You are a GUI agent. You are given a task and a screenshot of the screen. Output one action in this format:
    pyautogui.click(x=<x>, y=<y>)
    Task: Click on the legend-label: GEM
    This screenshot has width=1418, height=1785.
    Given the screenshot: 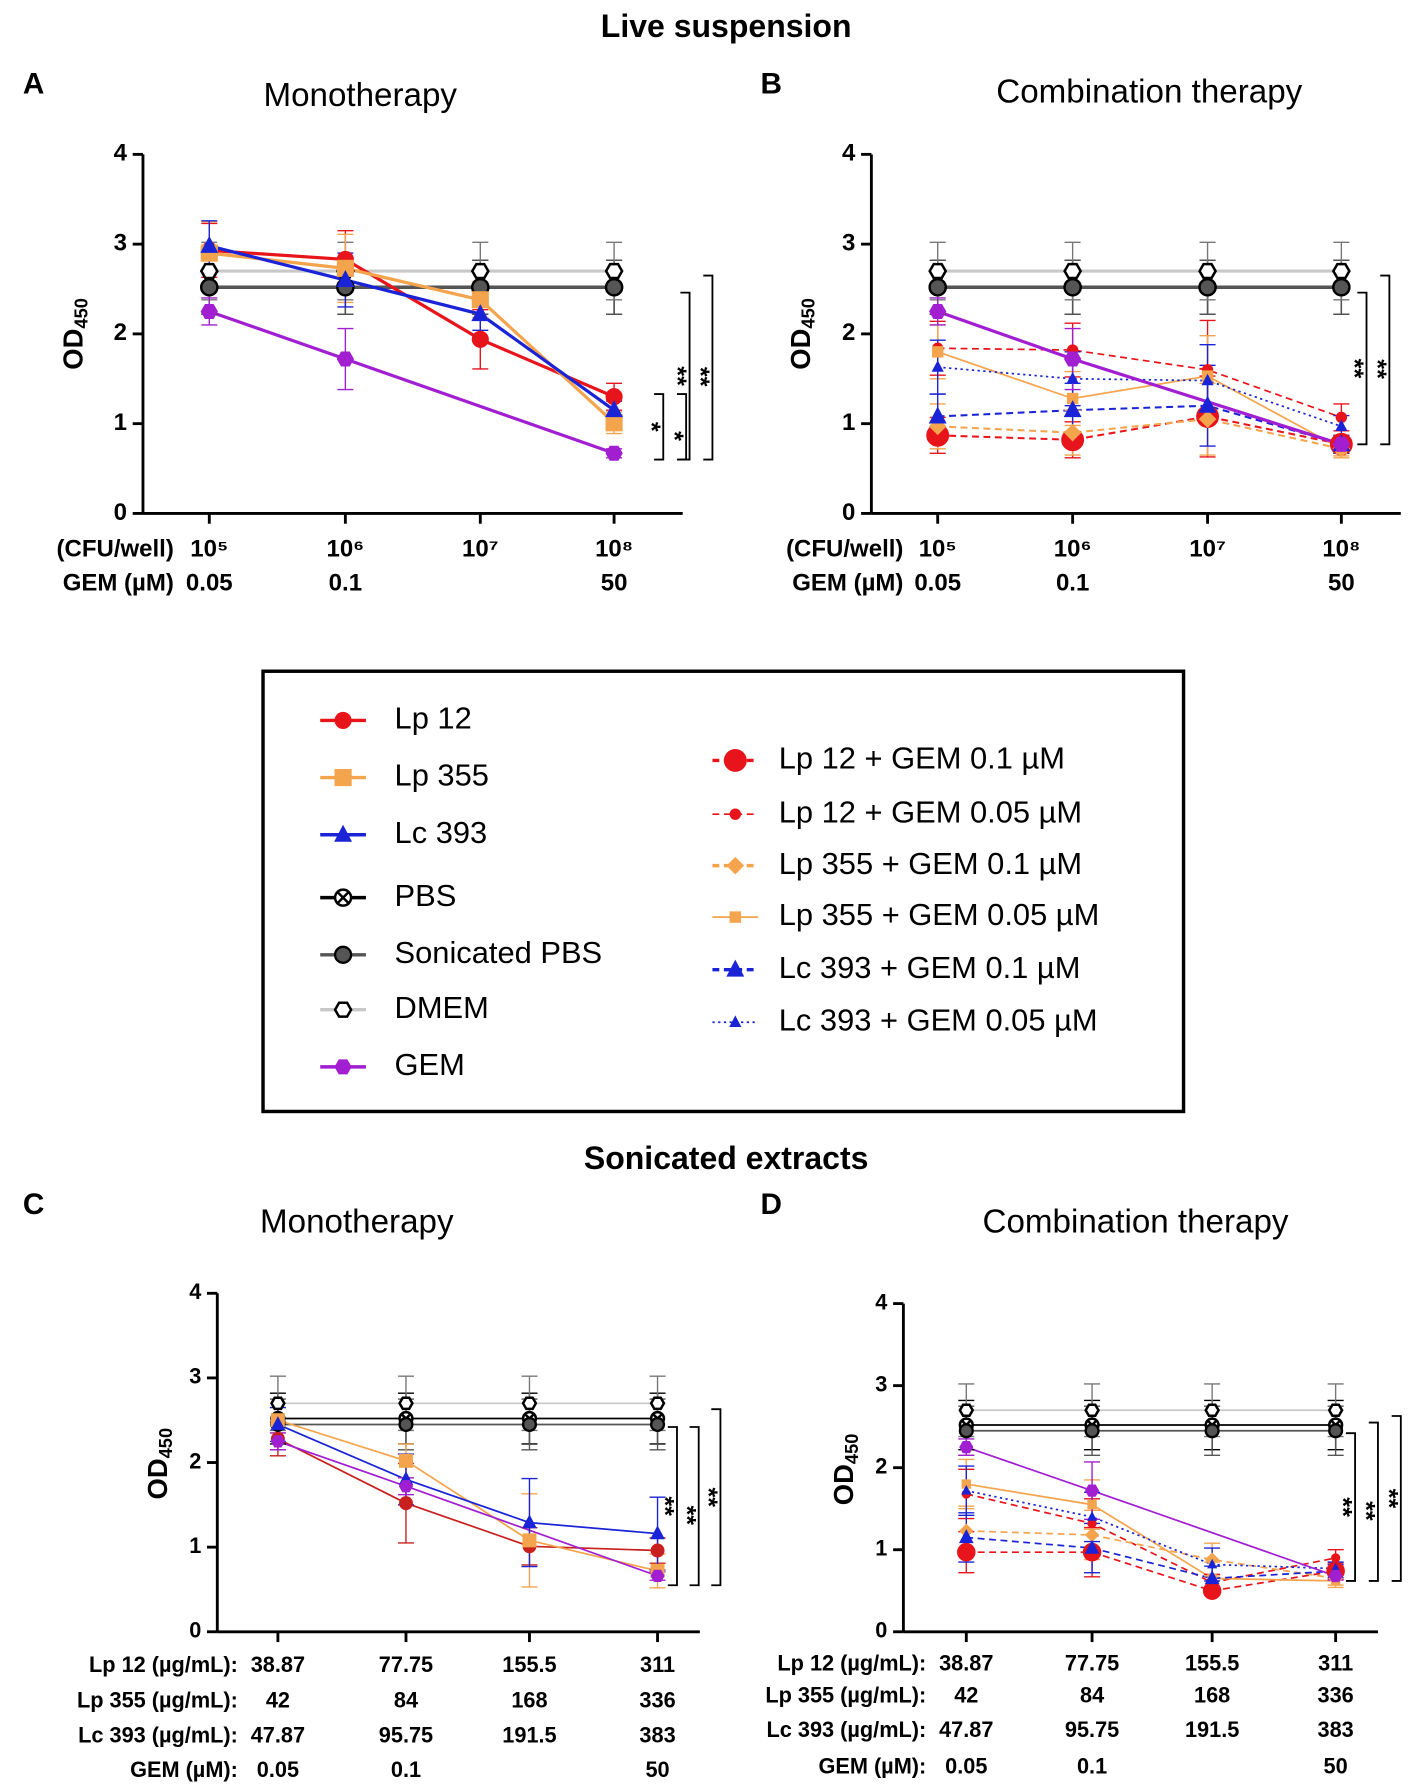 What is the action you would take?
    pyautogui.click(x=430, y=1064)
    